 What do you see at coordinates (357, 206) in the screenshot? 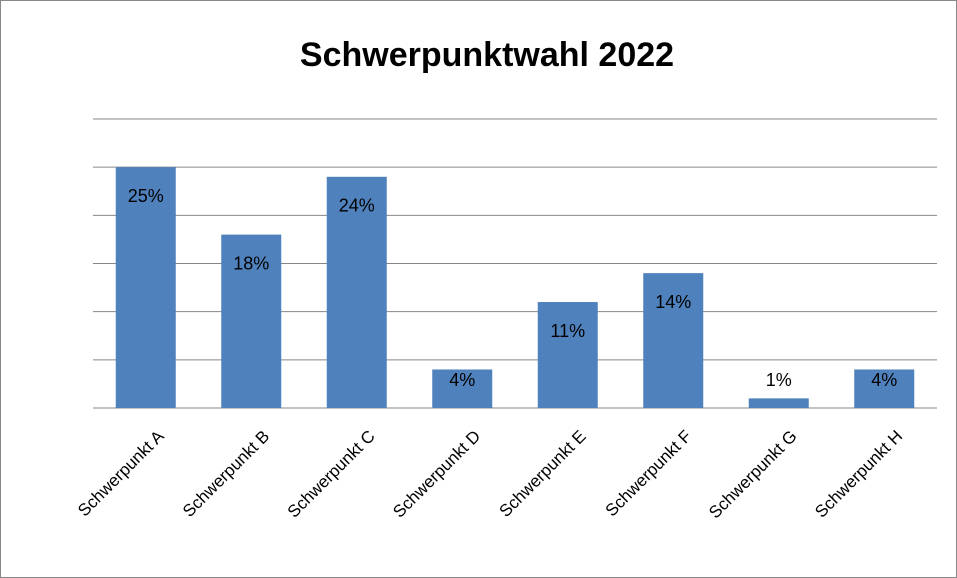
I see `data-label: 24%` at bounding box center [357, 206].